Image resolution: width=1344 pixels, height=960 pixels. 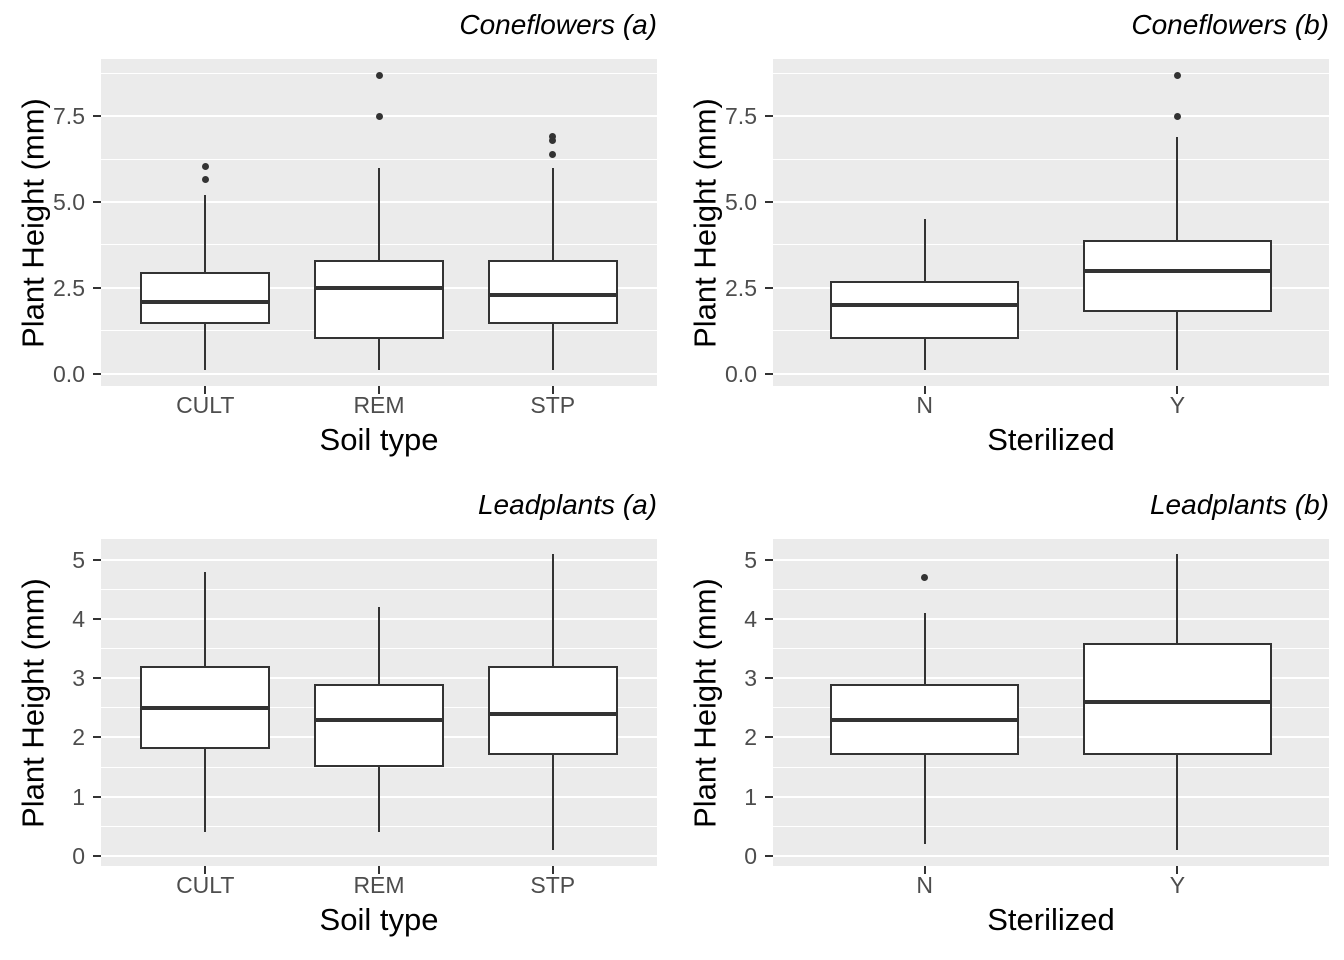 I want to click on y-tick-label: 5, so click(x=78, y=559).